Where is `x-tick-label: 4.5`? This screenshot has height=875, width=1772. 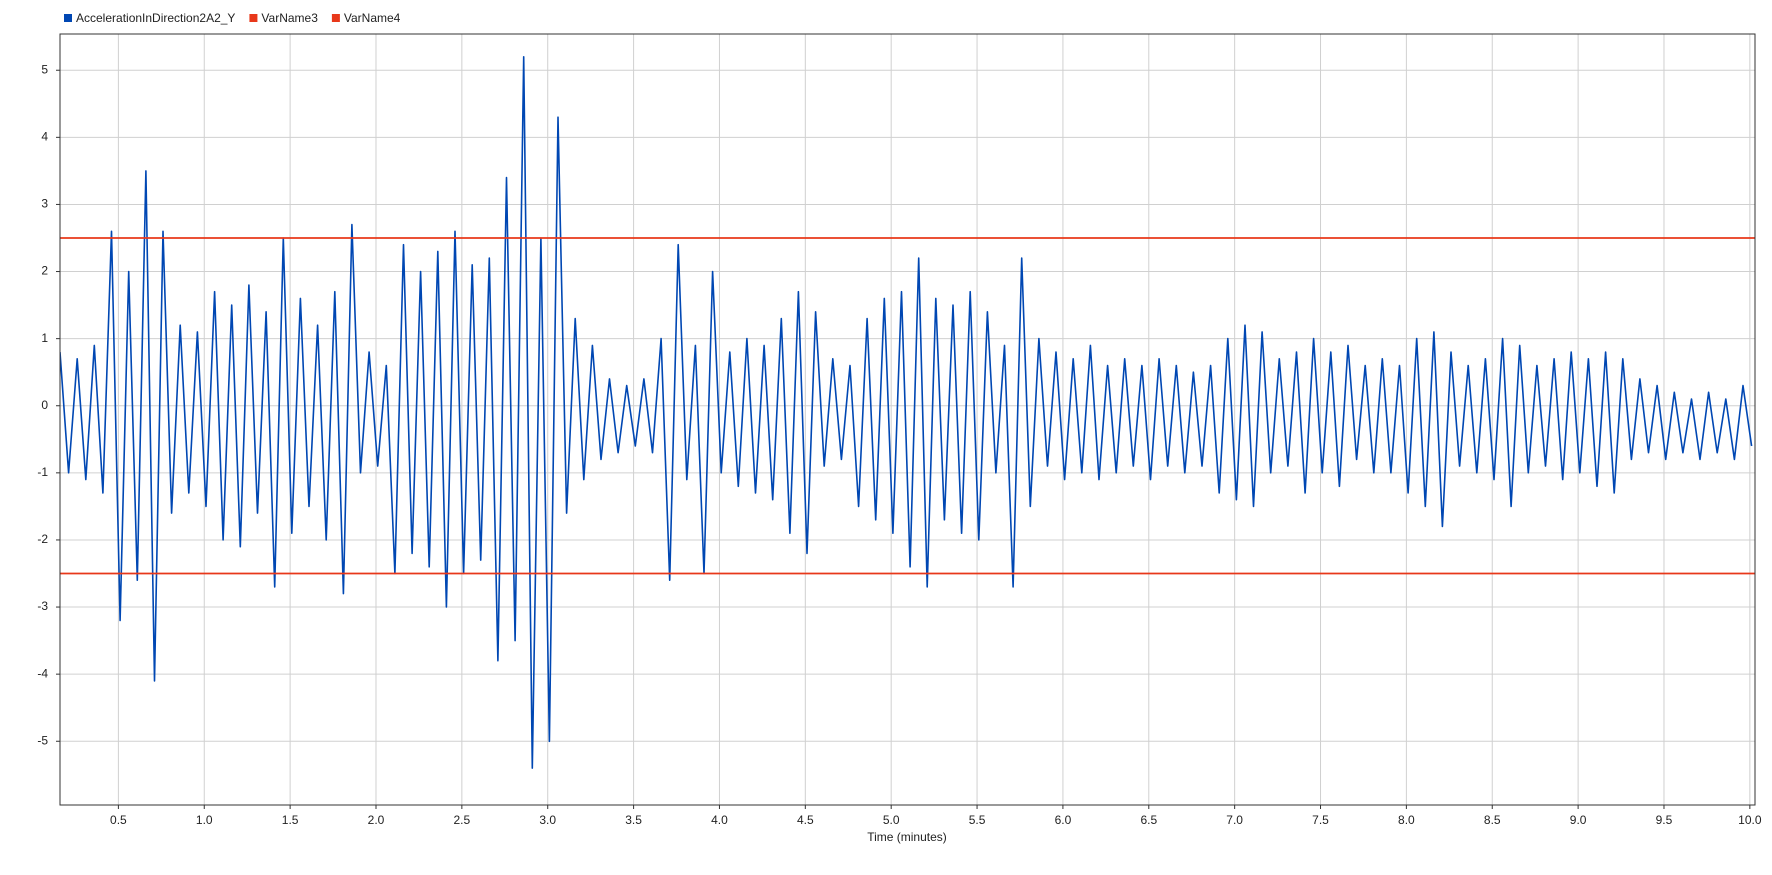 x-tick-label: 4.5 is located at coordinates (805, 820).